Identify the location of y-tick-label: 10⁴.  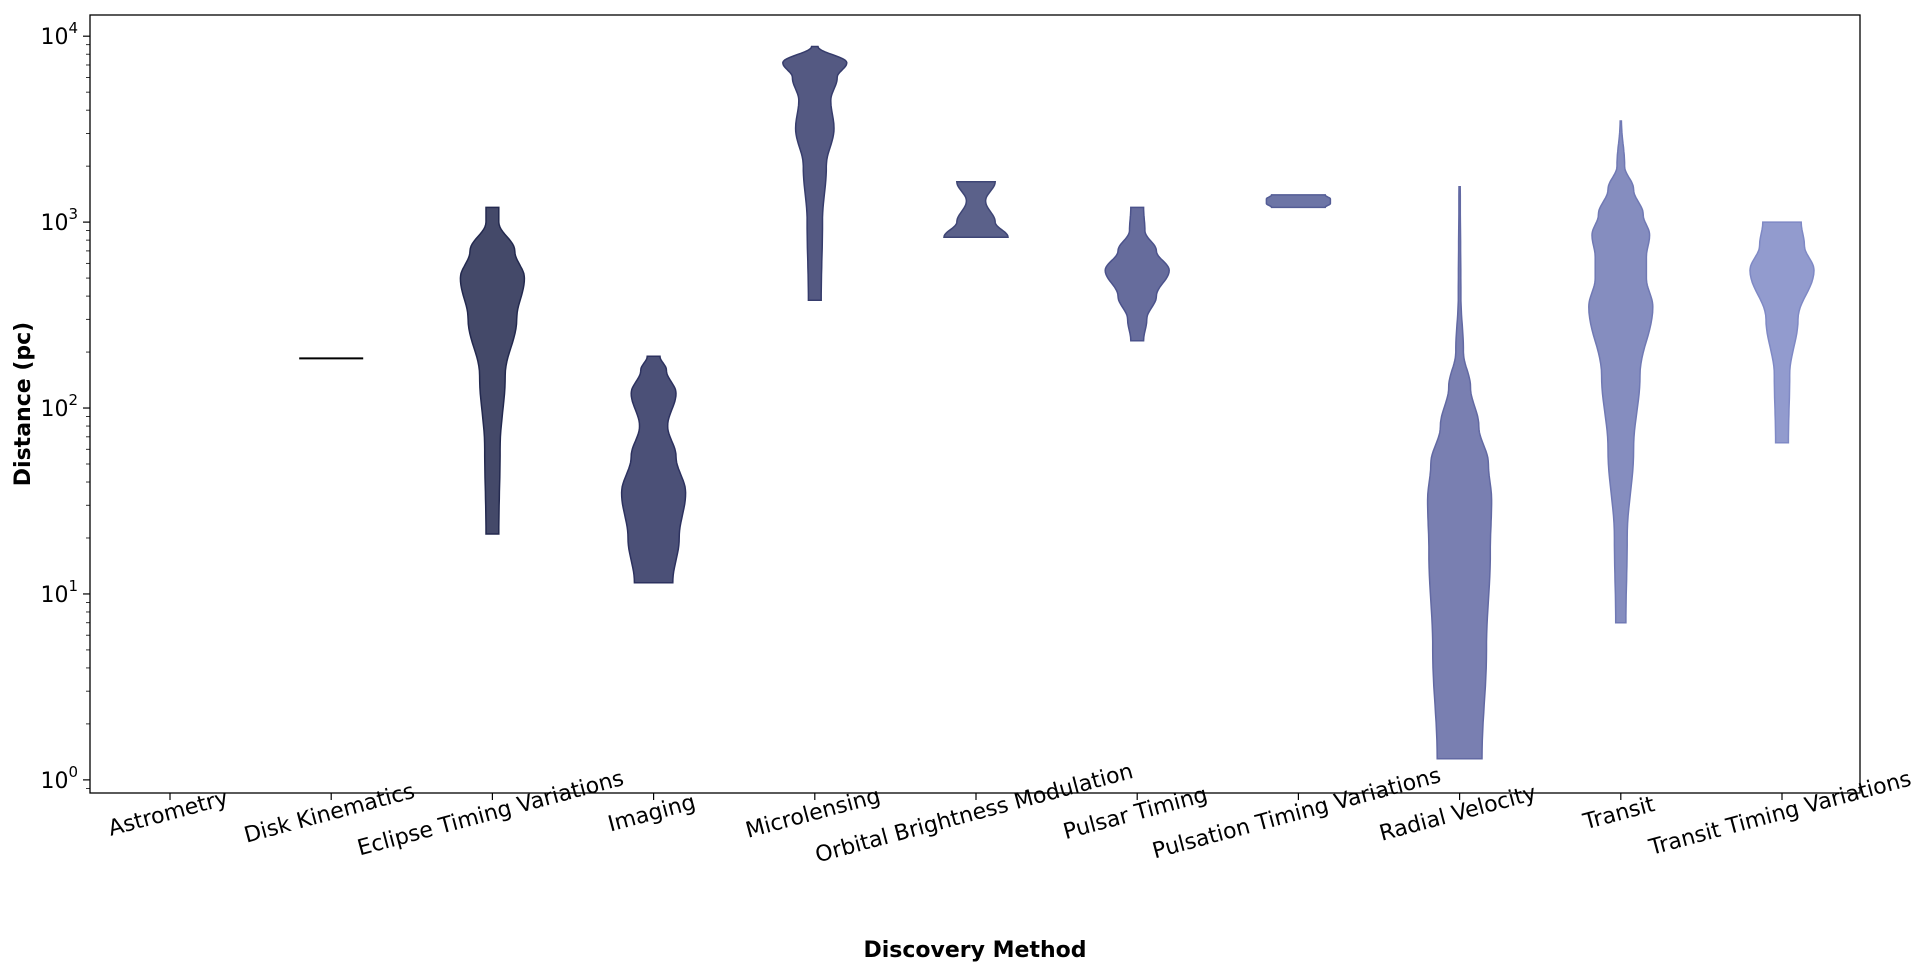
(59, 34).